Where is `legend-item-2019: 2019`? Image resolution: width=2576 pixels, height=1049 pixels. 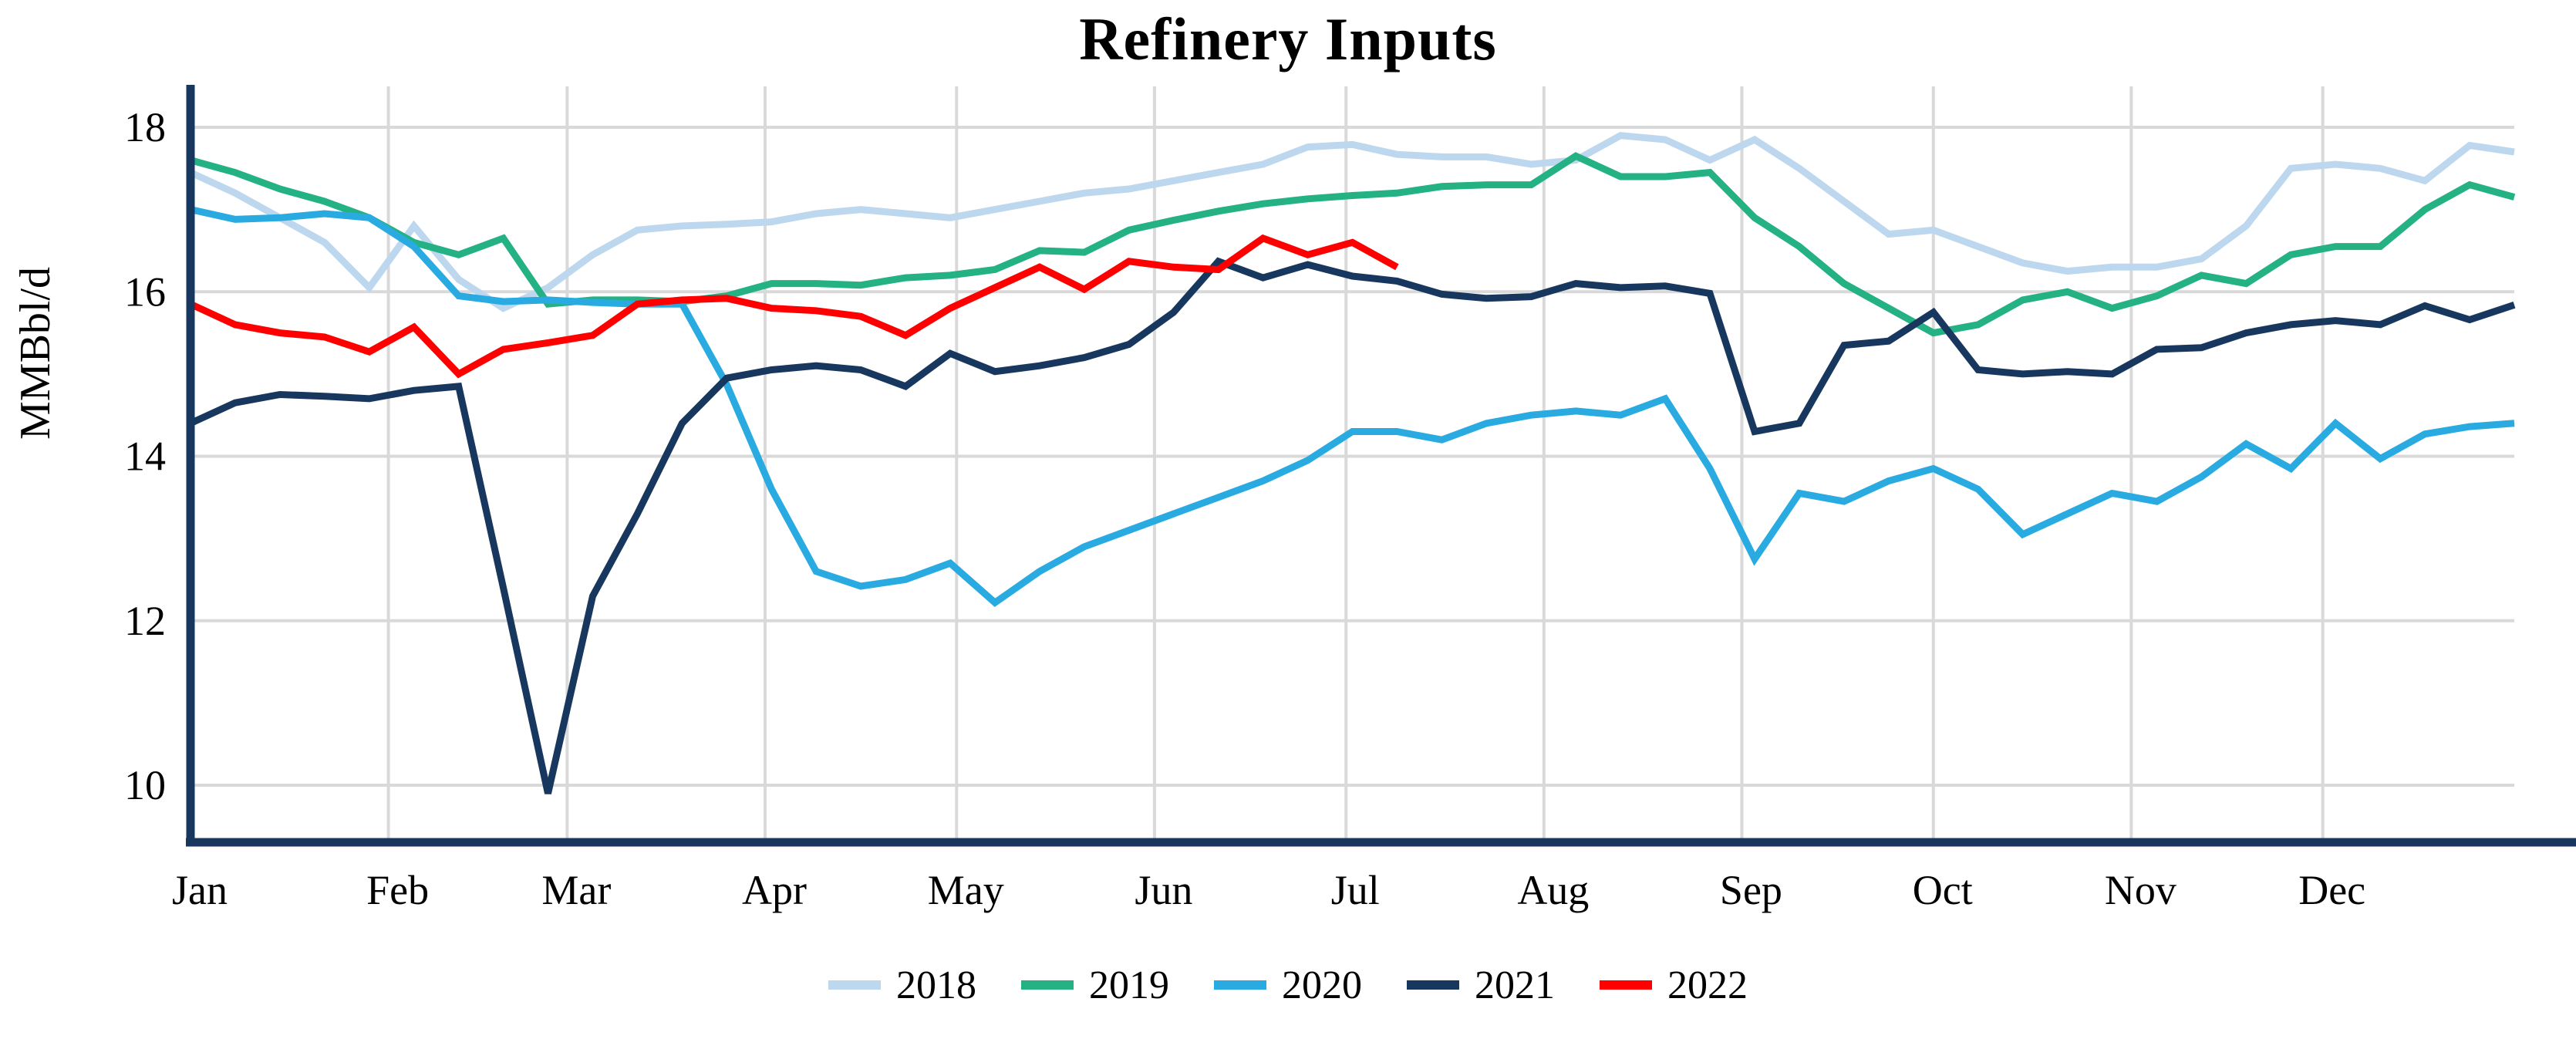
legend-item-2019: 2019 is located at coordinates (1095, 985).